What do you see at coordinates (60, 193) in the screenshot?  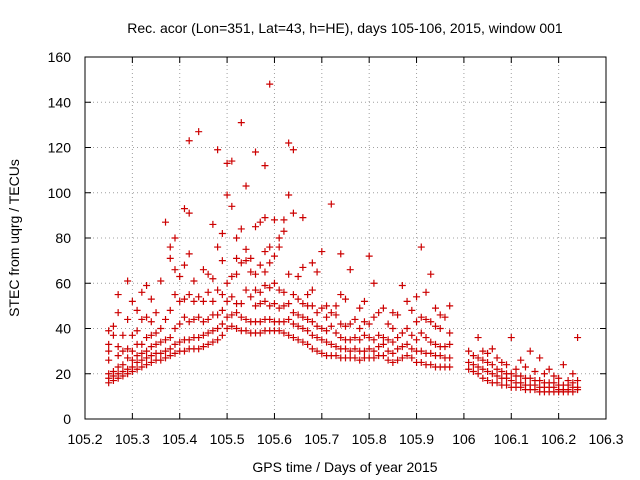 I see `y-tick-label: 100` at bounding box center [60, 193].